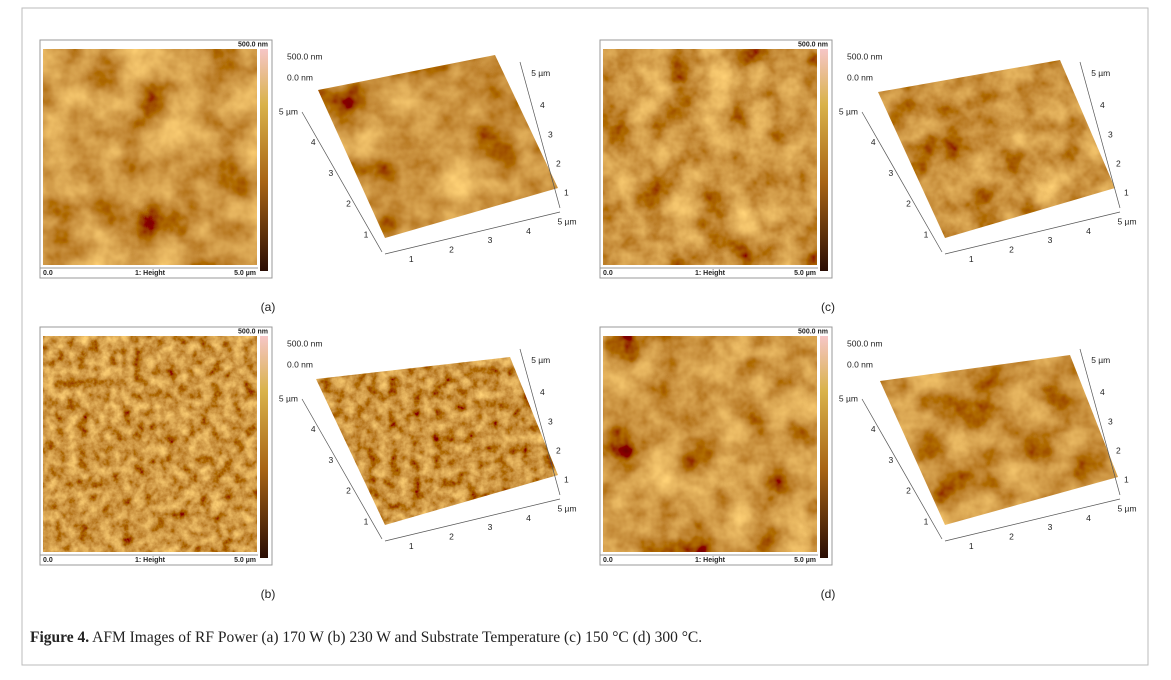 The width and height of the screenshot is (1171, 680). What do you see at coordinates (1100, 422) in the screenshot?
I see `right-axis` at bounding box center [1100, 422].